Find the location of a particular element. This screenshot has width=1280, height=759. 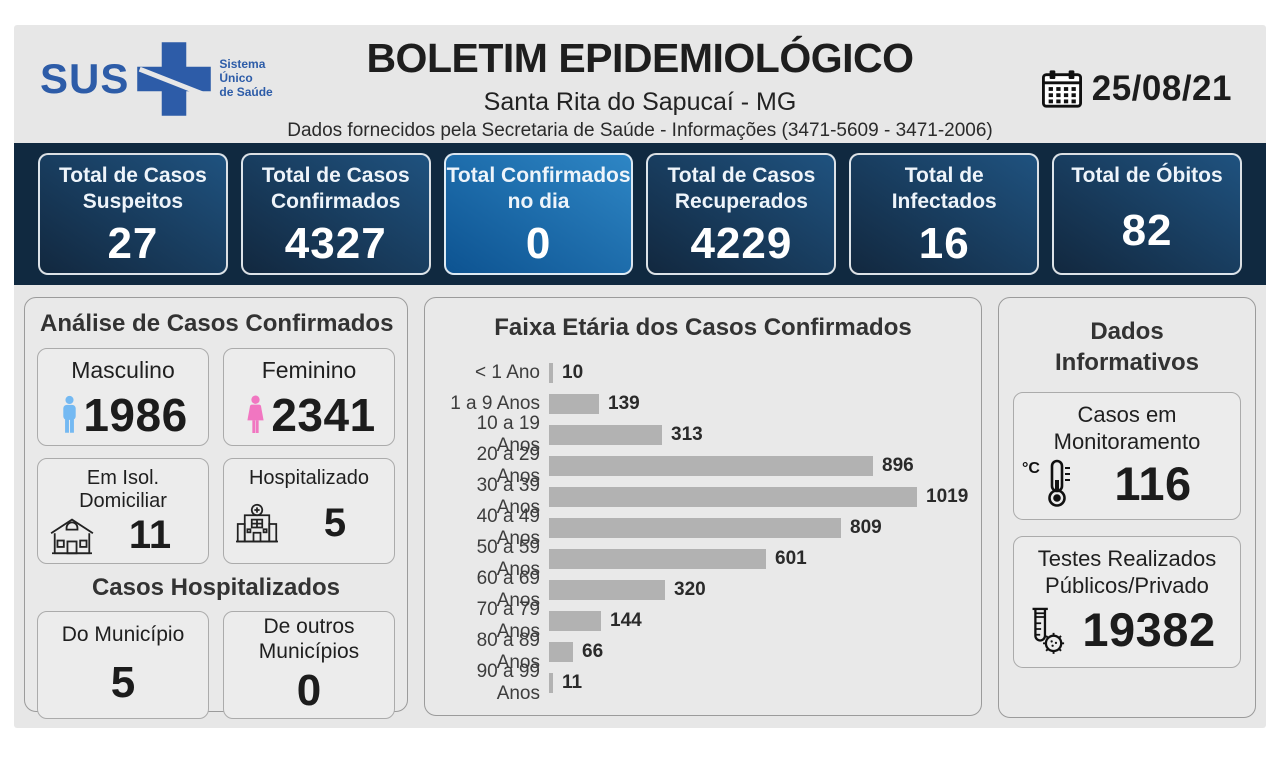

chart-row: 60 a 69 Anos 320 is located at coordinates (703, 589).